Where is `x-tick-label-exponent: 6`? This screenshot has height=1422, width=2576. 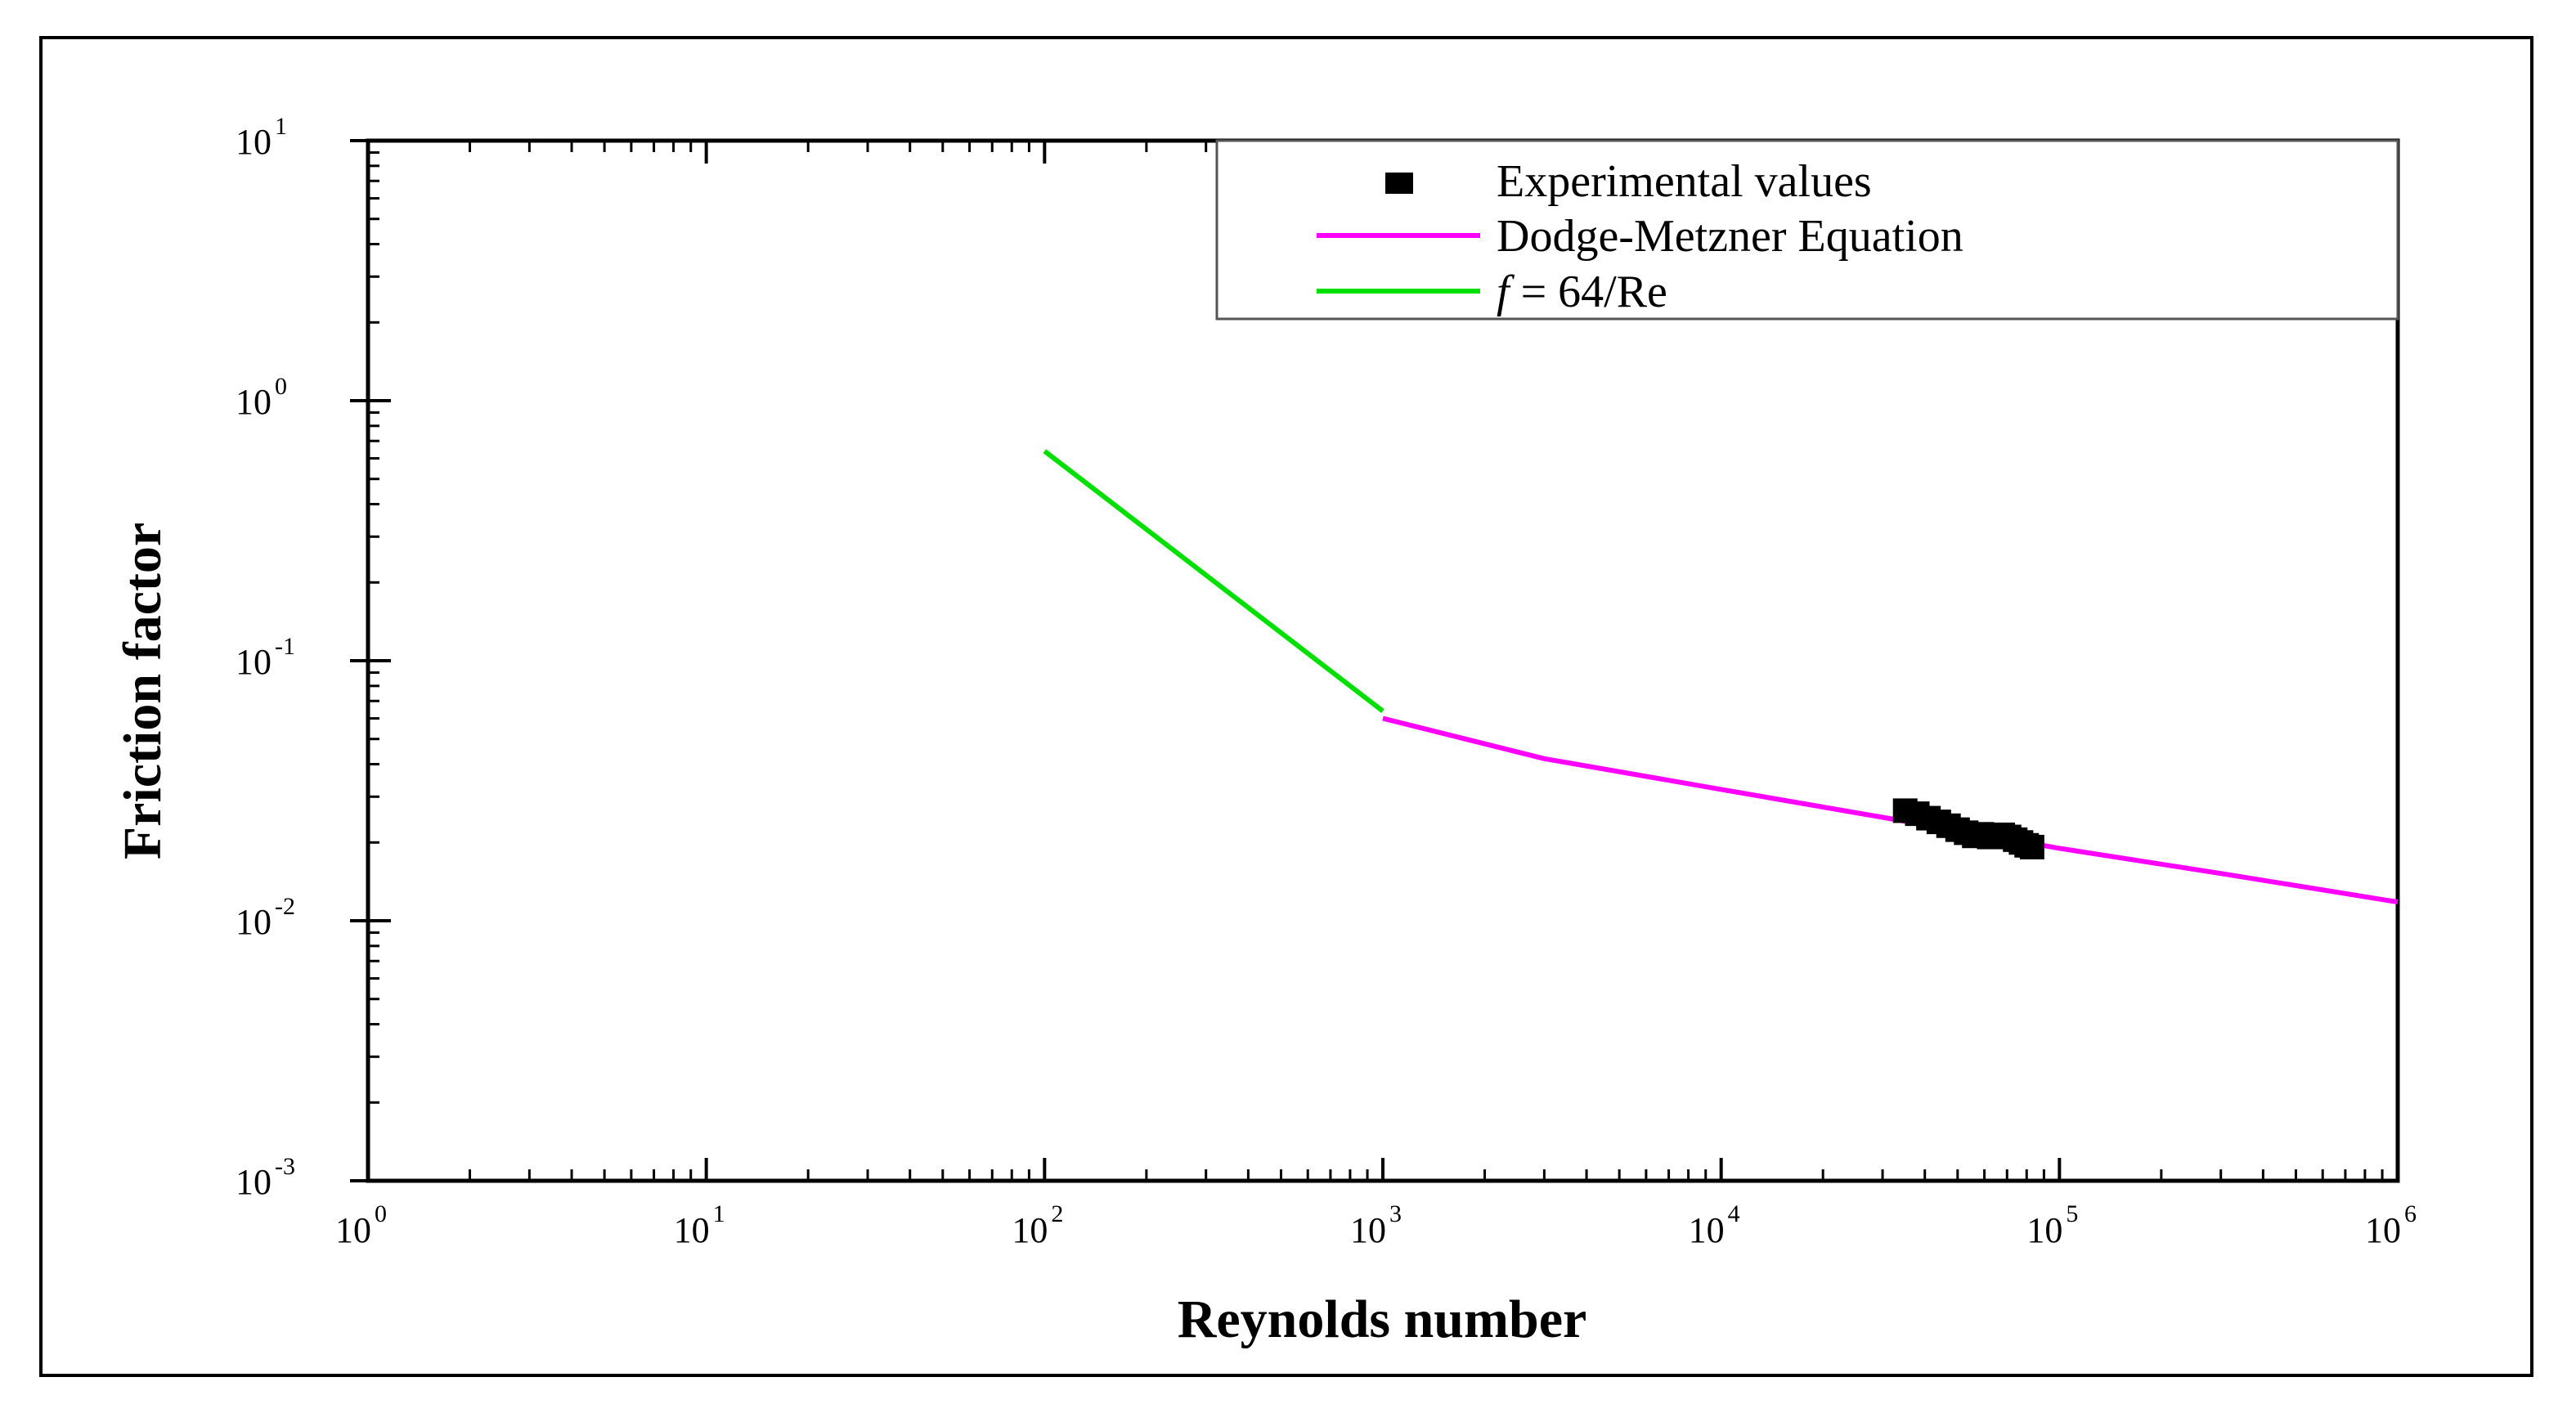 x-tick-label-exponent: 6 is located at coordinates (2410, 1213).